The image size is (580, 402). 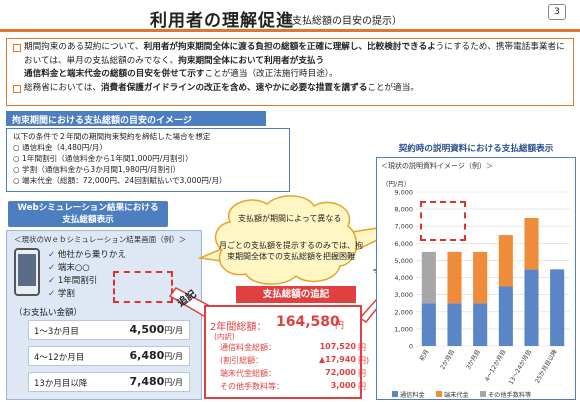 I want to click on y-axis-label: （円/月）, so click(x=396, y=184).